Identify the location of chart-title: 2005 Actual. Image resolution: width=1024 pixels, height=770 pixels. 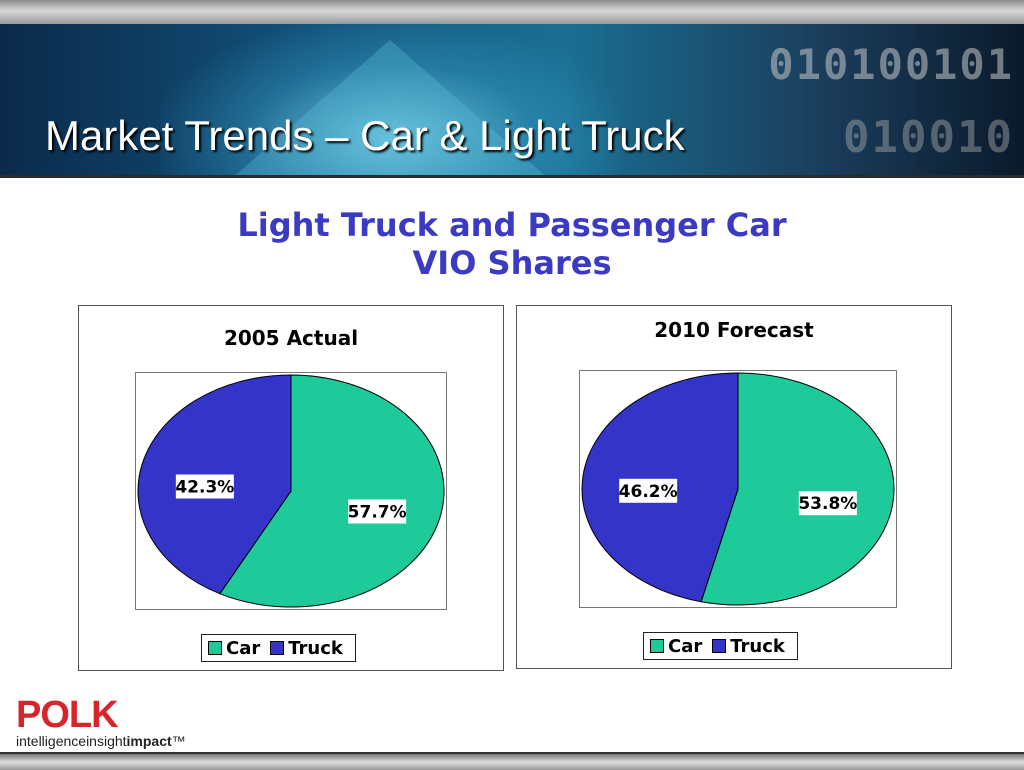
(291, 338).